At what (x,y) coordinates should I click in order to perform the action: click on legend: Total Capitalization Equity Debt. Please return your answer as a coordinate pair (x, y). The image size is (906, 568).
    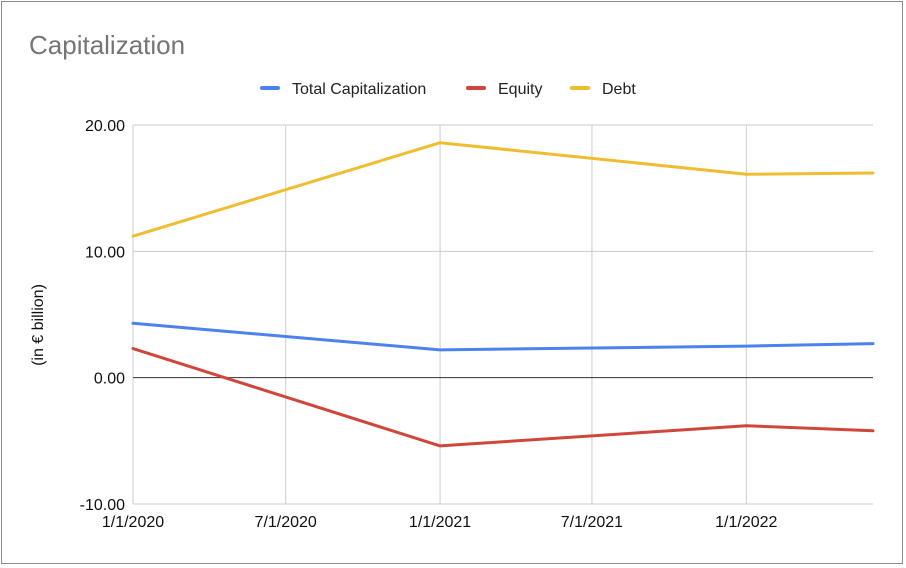
    Looking at the image, I should click on (448, 89).